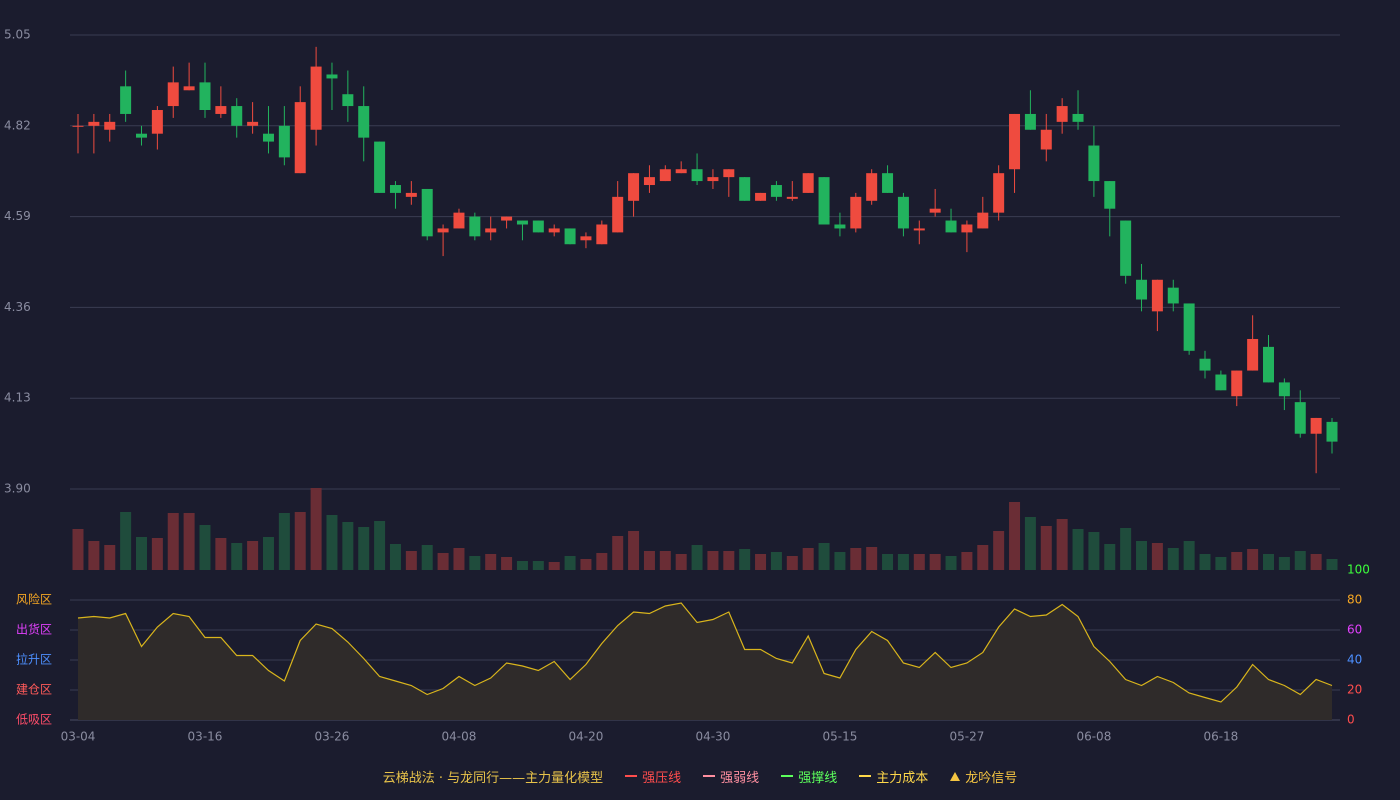 The height and width of the screenshot is (800, 1400). Describe the element at coordinates (332, 737) in the screenshot. I see `x-tick-label: 03-26` at that location.